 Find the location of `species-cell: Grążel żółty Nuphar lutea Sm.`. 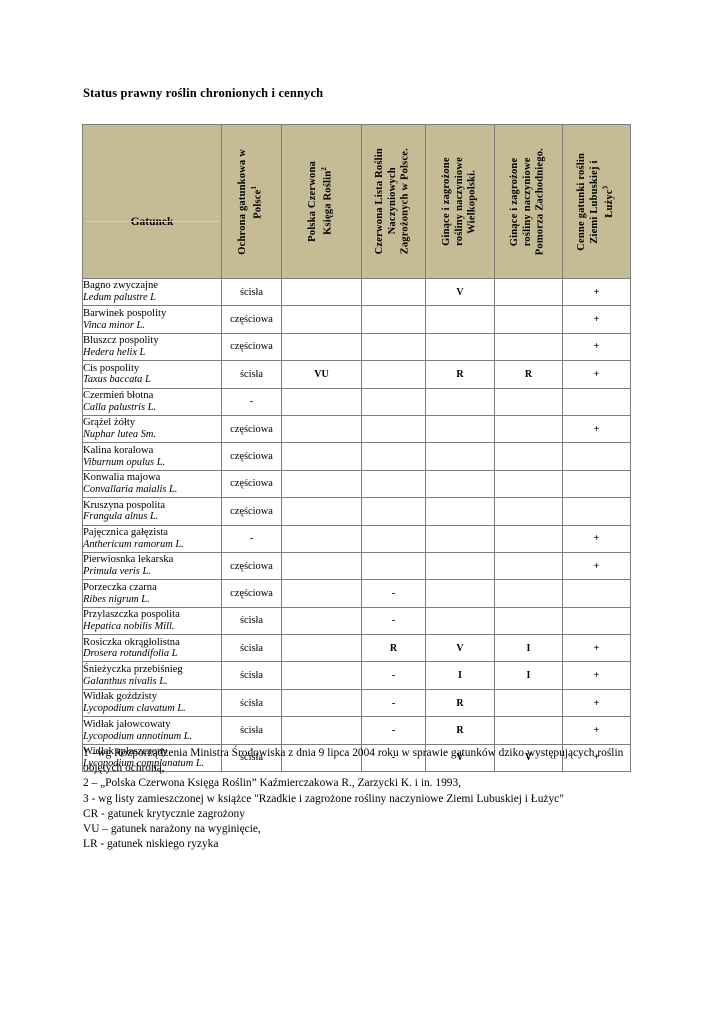

species-cell: Grążel żółty Nuphar lutea Sm. is located at coordinates (152, 429).